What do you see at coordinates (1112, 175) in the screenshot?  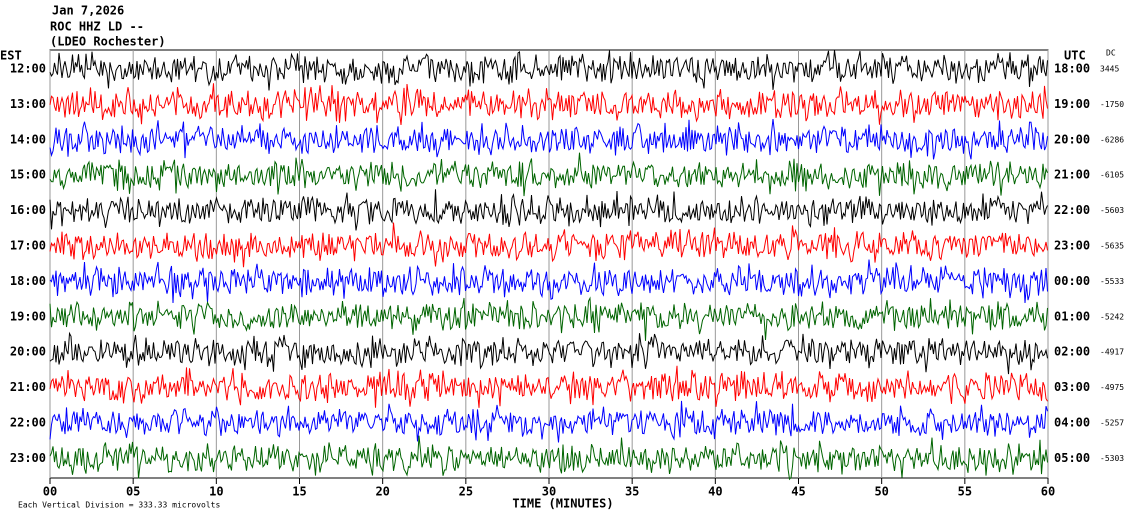 I see `dc-value: -6105` at bounding box center [1112, 175].